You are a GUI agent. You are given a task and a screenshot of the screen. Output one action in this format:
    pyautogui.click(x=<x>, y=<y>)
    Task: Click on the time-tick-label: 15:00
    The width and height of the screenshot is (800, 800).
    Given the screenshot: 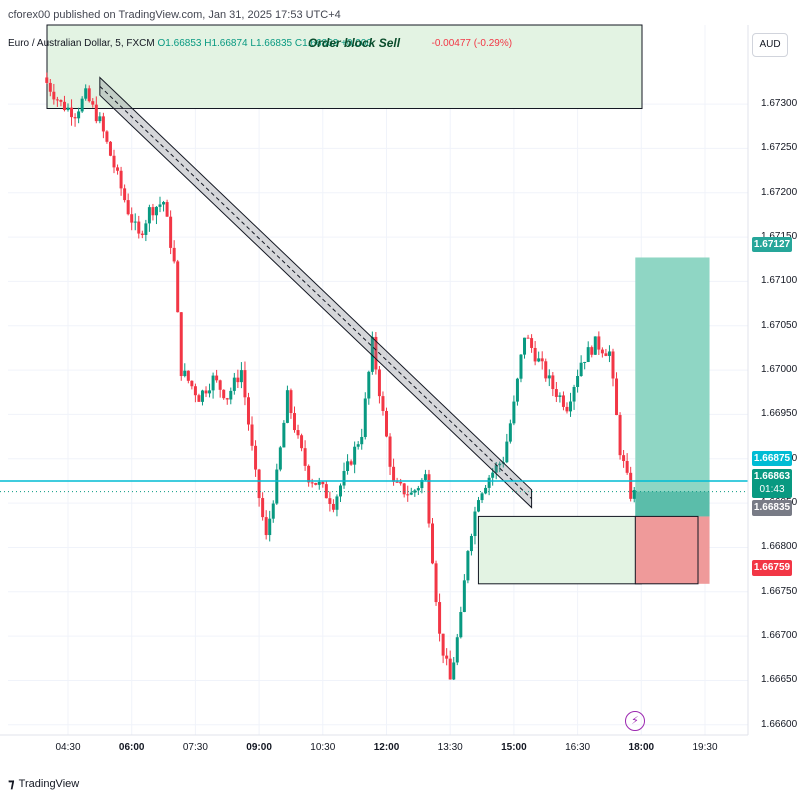 What is the action you would take?
    pyautogui.click(x=514, y=747)
    